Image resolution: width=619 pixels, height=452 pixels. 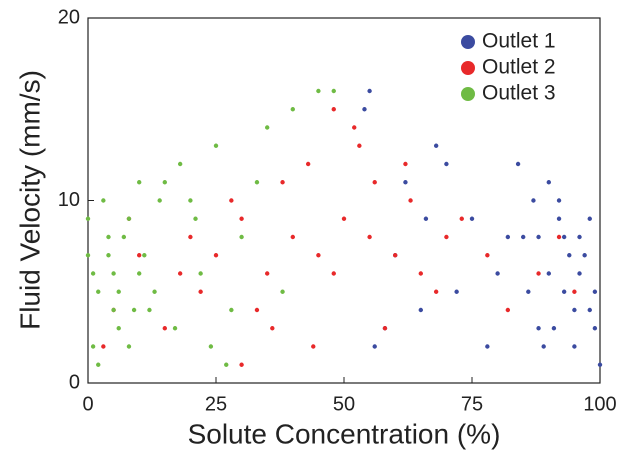 I want to click on x-tick-label: 75, so click(x=472, y=404).